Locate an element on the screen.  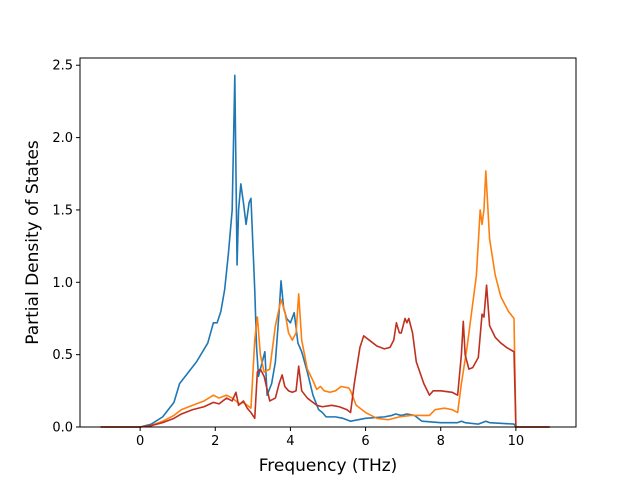
y-tick-label: 0.5 is located at coordinates (62, 355).